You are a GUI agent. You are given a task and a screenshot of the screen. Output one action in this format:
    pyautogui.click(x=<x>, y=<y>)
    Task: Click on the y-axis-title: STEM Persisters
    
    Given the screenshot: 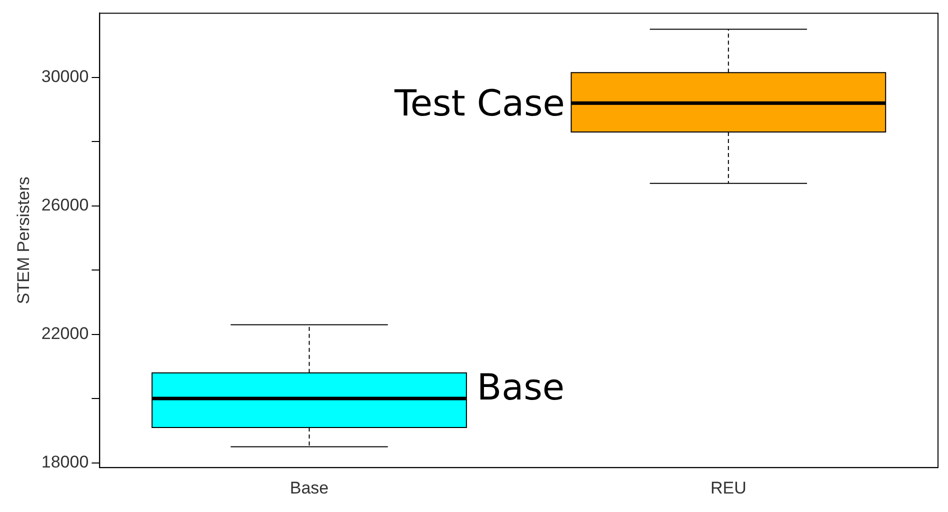 What is the action you would take?
    pyautogui.click(x=23, y=240)
    